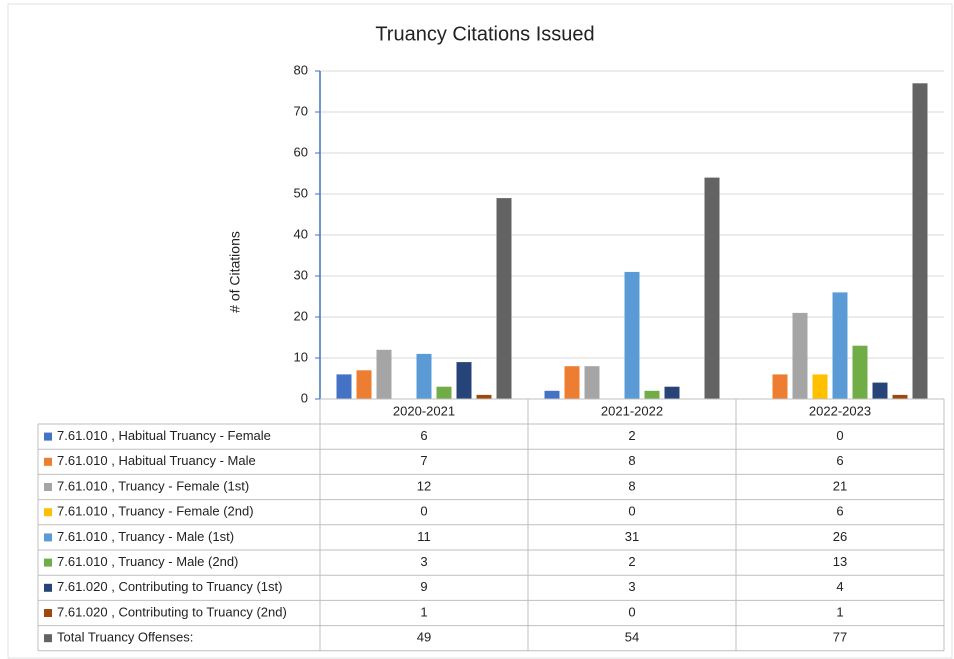 The image size is (954, 659). What do you see at coordinates (156, 460) in the screenshot?
I see `legend-label: 7.61.010 , Habitual Truancy - Male` at bounding box center [156, 460].